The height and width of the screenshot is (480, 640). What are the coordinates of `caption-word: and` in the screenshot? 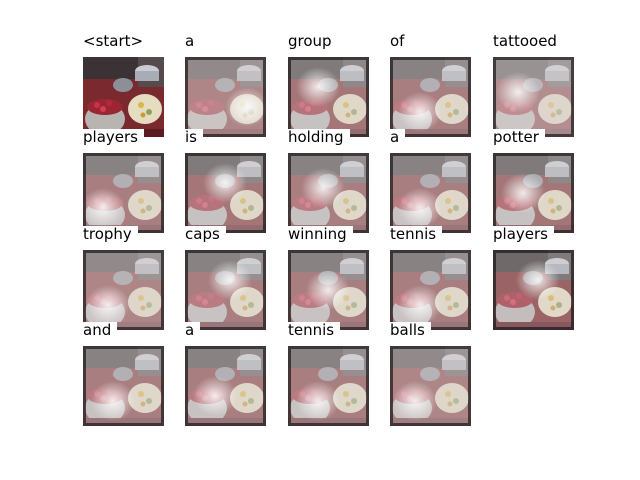 It's located at (100, 330).